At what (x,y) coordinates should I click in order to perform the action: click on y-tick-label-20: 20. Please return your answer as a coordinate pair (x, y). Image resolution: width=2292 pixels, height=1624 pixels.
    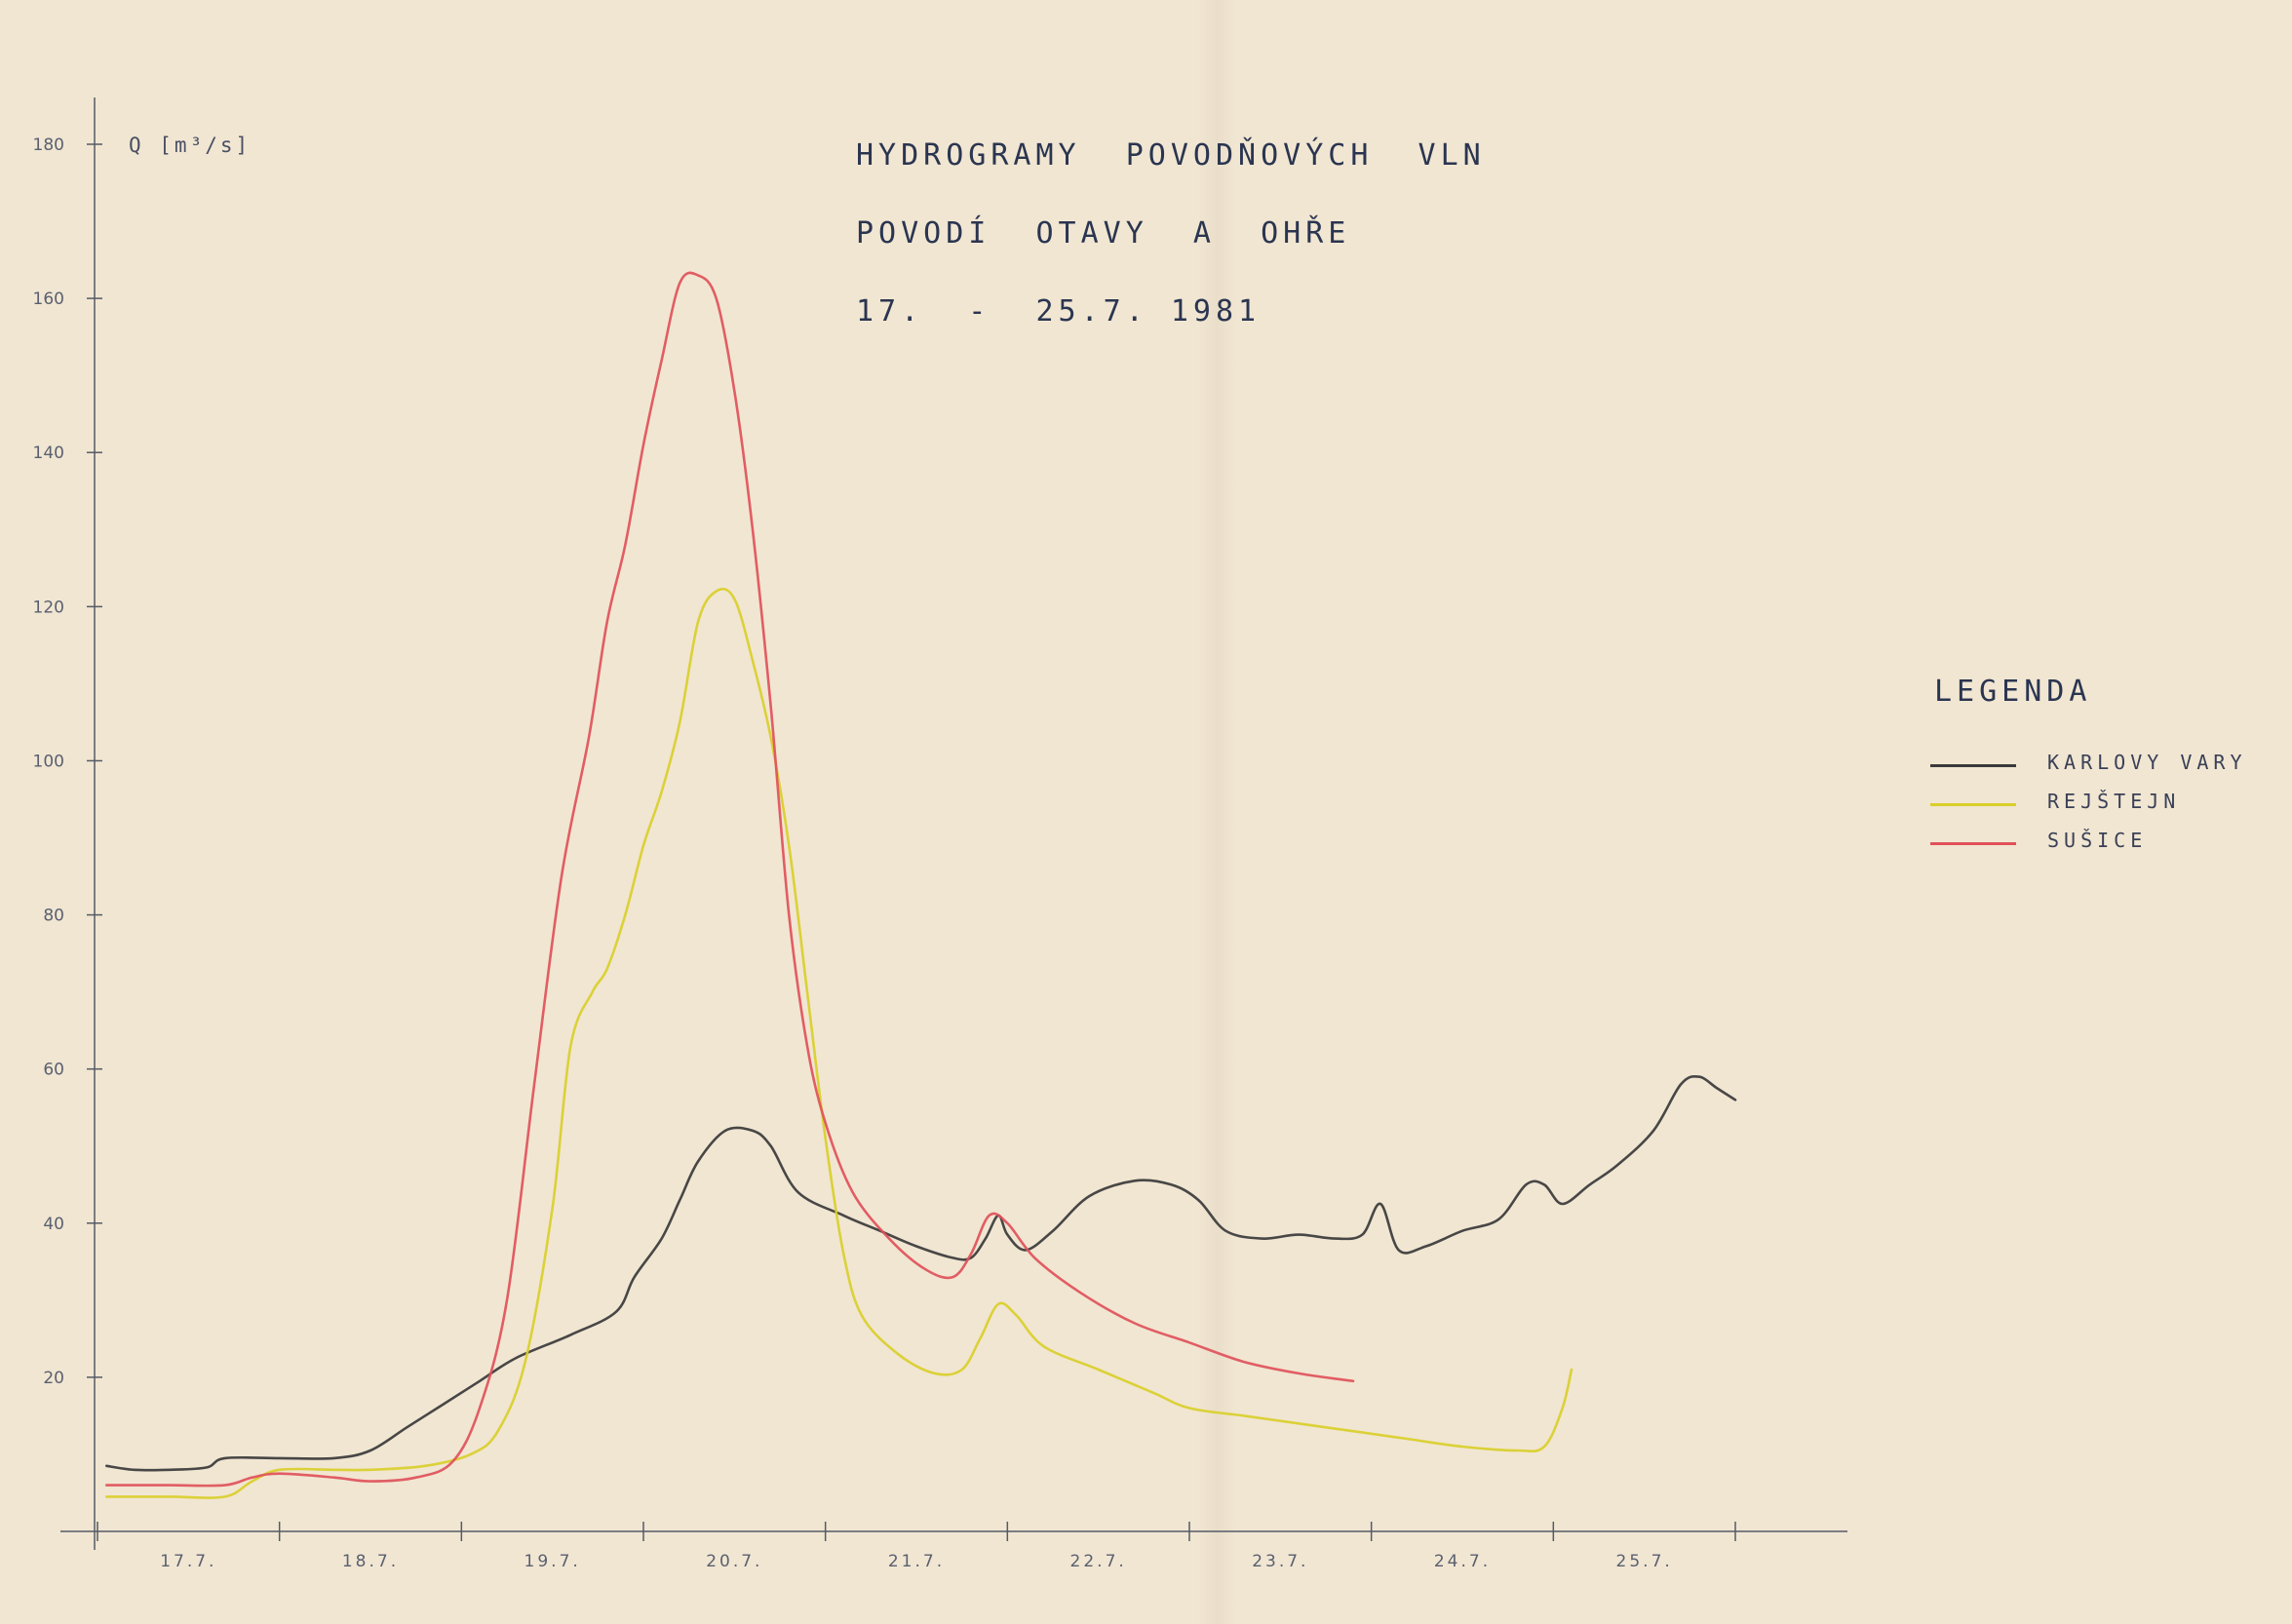
    Looking at the image, I should click on (53, 1378).